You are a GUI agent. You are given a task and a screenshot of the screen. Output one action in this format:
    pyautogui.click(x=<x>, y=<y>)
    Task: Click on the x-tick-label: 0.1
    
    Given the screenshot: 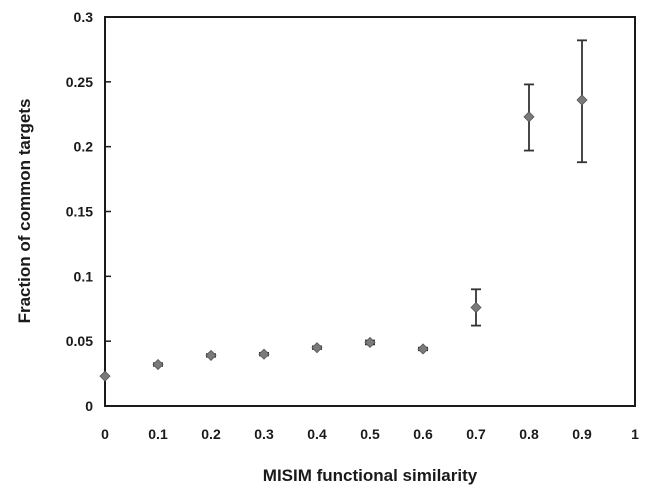 What is the action you would take?
    pyautogui.click(x=158, y=434)
    